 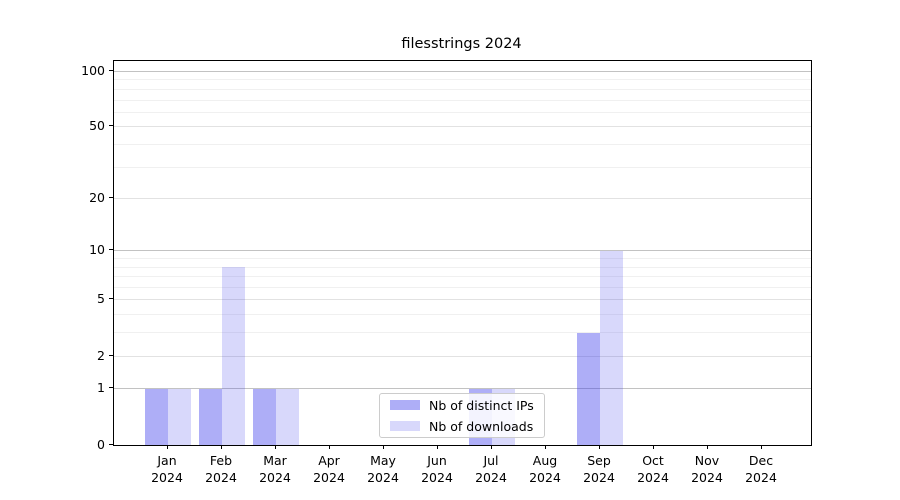 What do you see at coordinates (210, 416) in the screenshot?
I see `bar-distinct-ips-feb` at bounding box center [210, 416].